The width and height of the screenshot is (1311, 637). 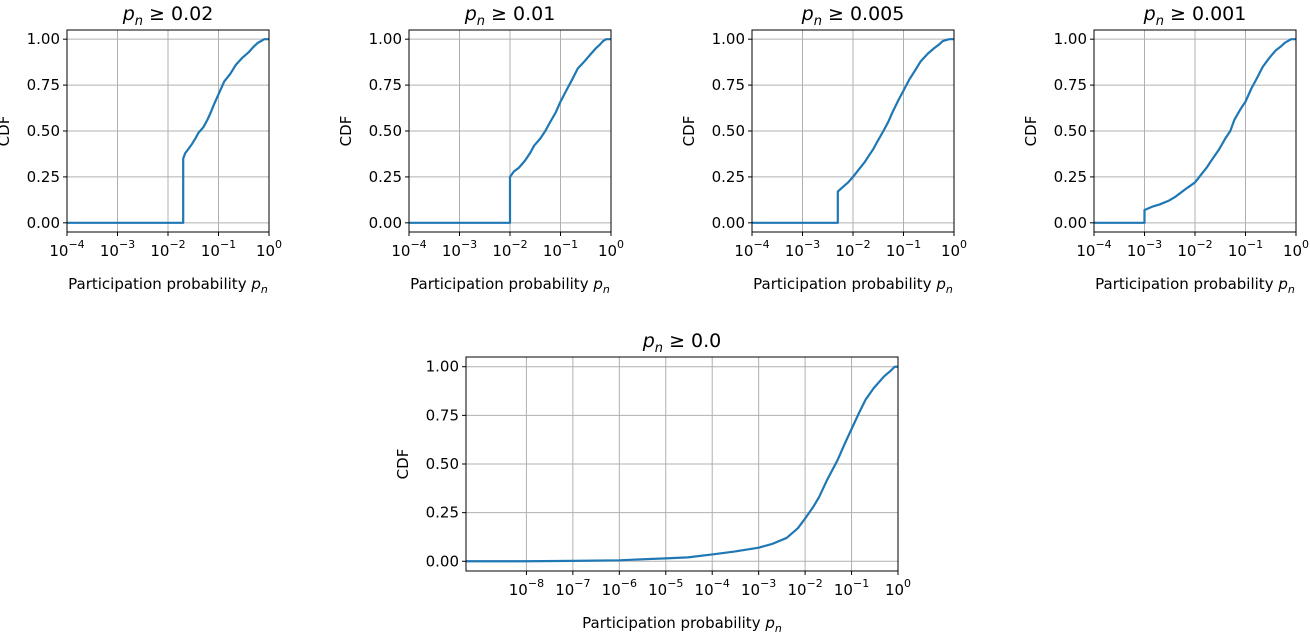 I want to click on chart-title: pn ≥ 0.0, so click(x=682, y=343).